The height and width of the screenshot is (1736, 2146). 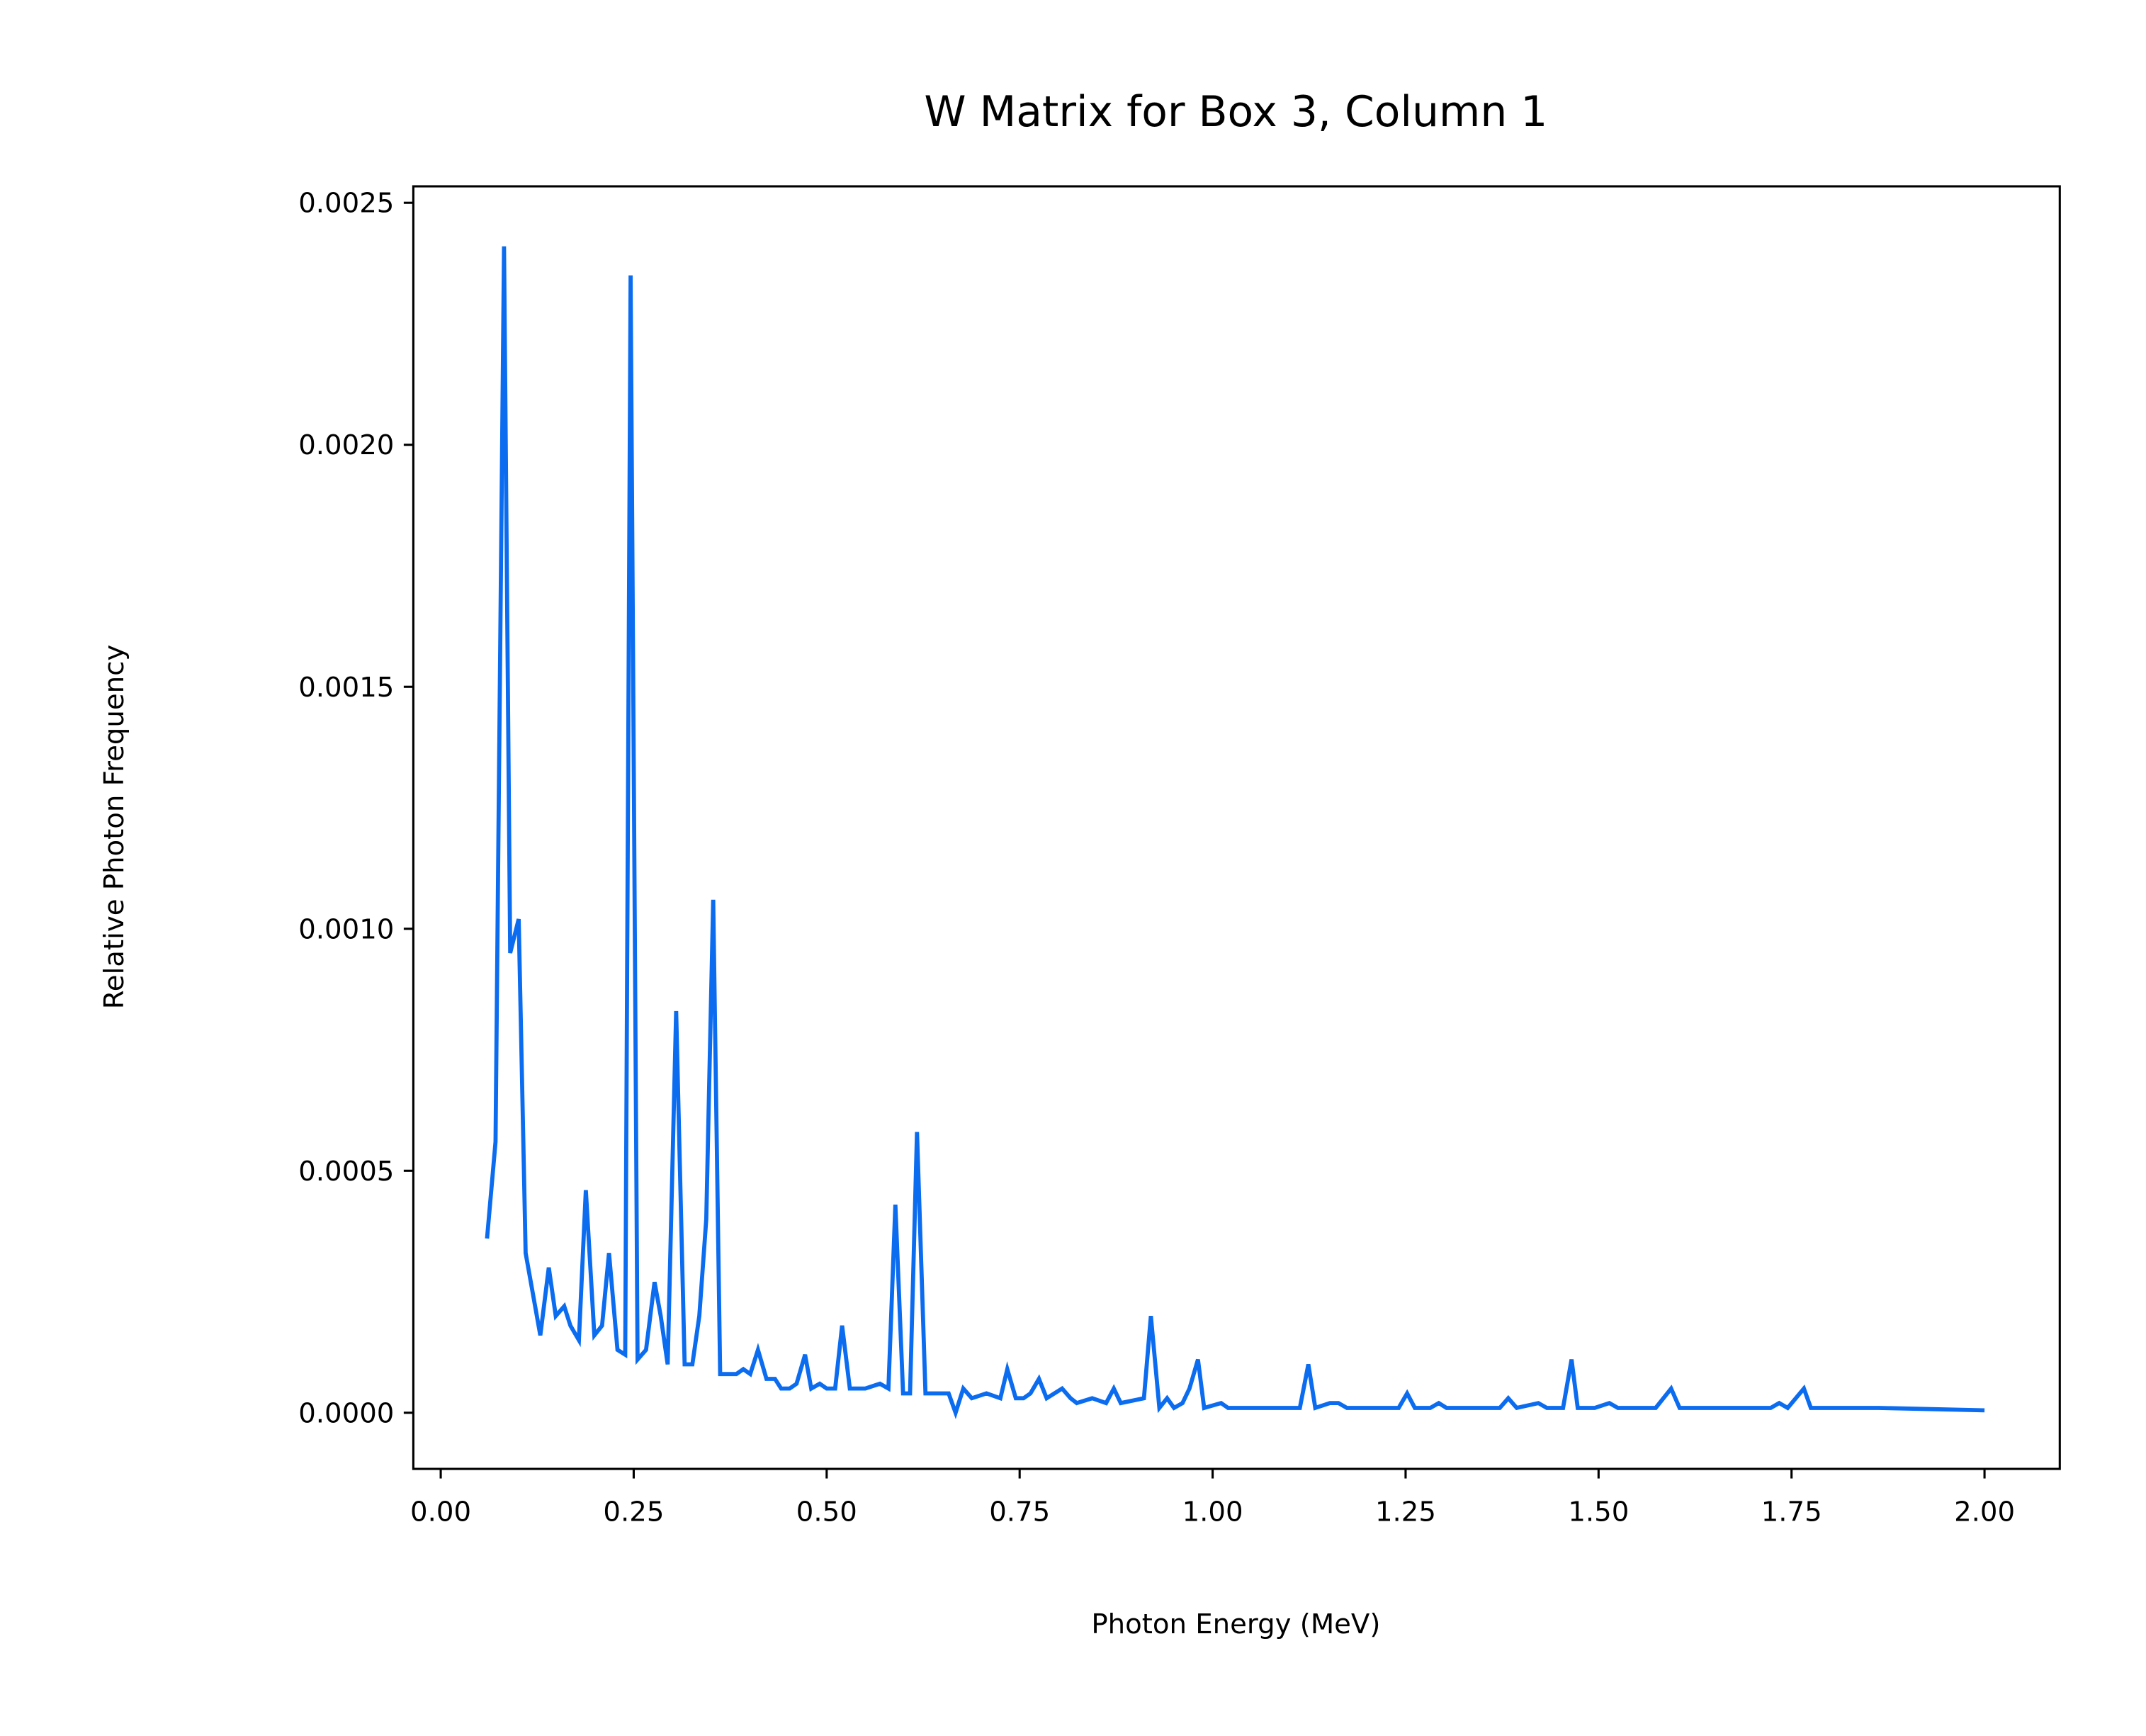 I want to click on y-axis-label: Relative Photon Frequency, so click(x=114, y=827).